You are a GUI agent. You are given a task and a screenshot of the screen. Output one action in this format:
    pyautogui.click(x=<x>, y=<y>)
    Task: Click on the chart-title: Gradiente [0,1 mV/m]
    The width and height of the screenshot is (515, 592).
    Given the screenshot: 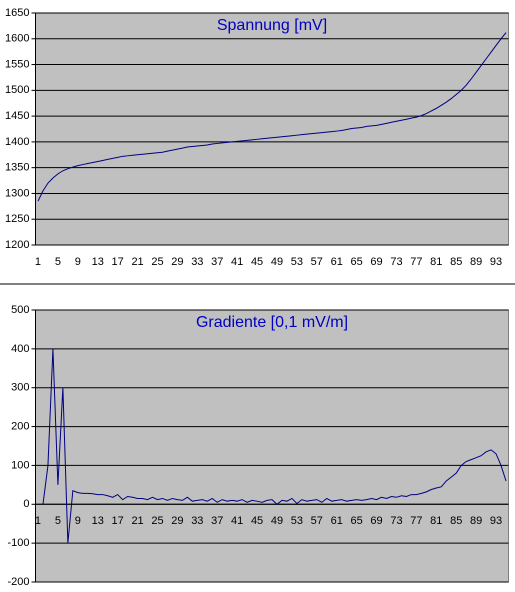 What is the action you would take?
    pyautogui.click(x=272, y=322)
    